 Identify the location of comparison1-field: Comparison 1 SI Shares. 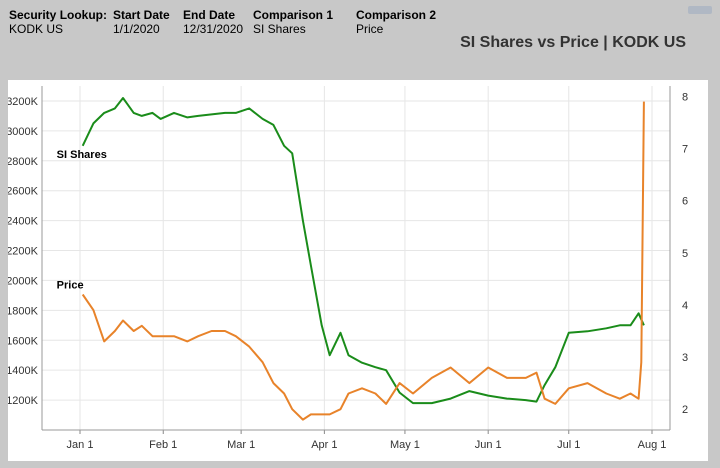
(293, 22).